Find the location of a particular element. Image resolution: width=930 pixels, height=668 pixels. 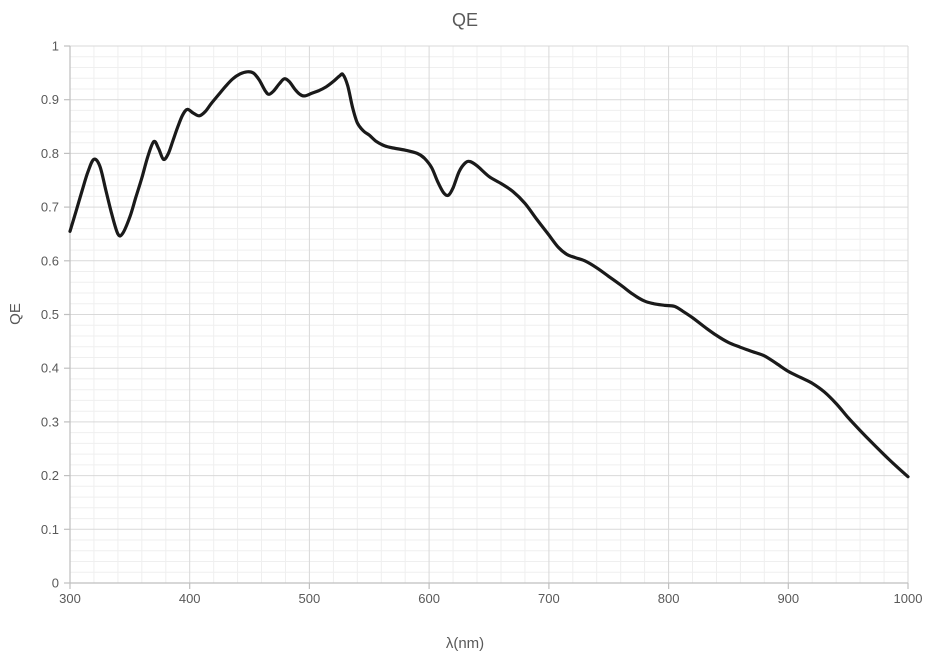

x-tick-label: 300 is located at coordinates (70, 598).